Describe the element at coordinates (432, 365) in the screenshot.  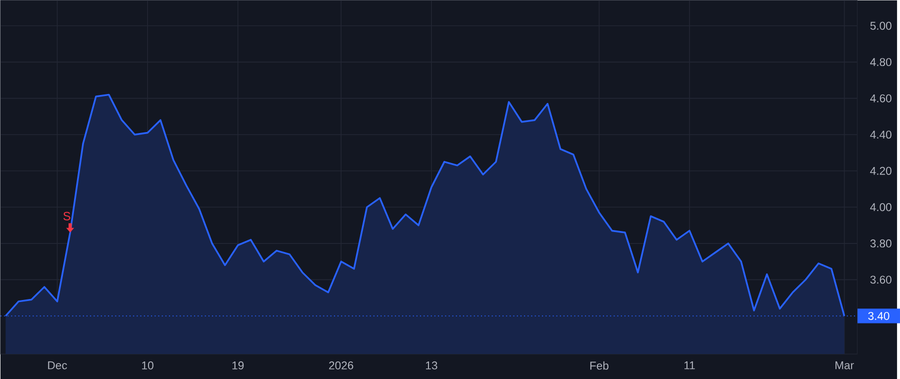
I see `x-tick-label: 13` at that location.